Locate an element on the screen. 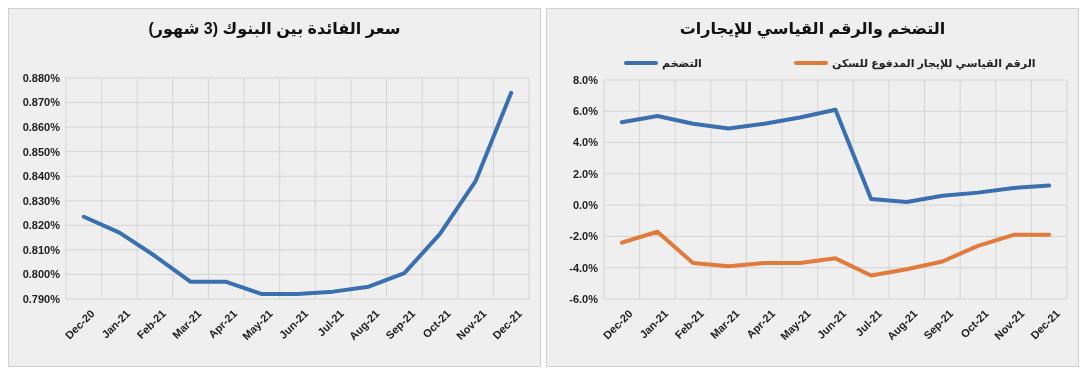 This screenshot has height=375, width=1087. y-tick-label: 0.840% is located at coordinates (41, 176).